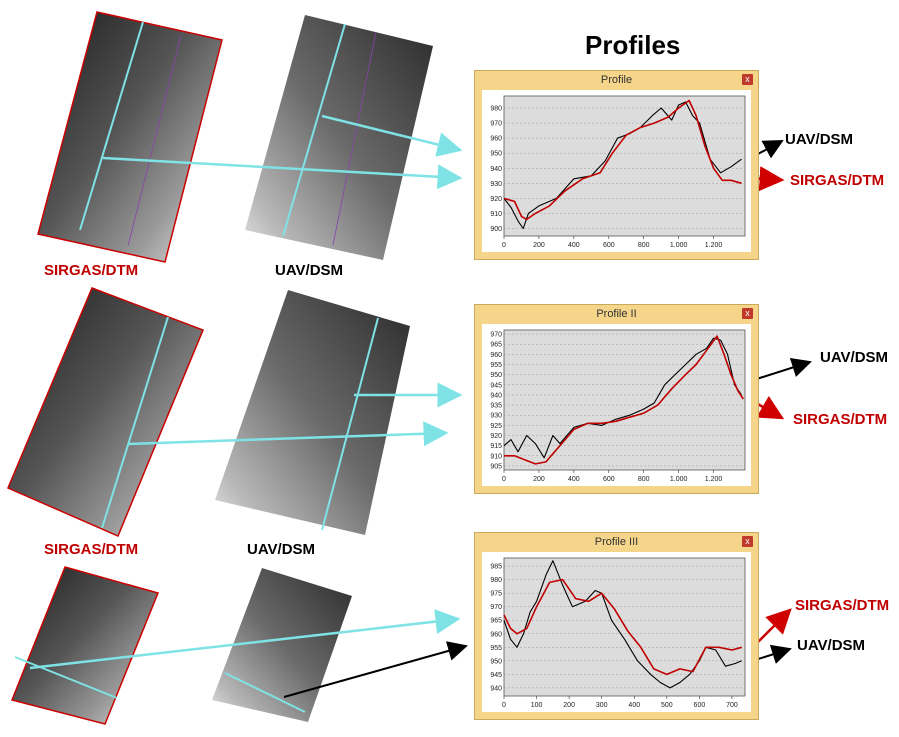 The image size is (899, 737). What do you see at coordinates (842, 605) in the screenshot?
I see `label-sirgas-profile-3: SIRGAS/DTM` at bounding box center [842, 605].